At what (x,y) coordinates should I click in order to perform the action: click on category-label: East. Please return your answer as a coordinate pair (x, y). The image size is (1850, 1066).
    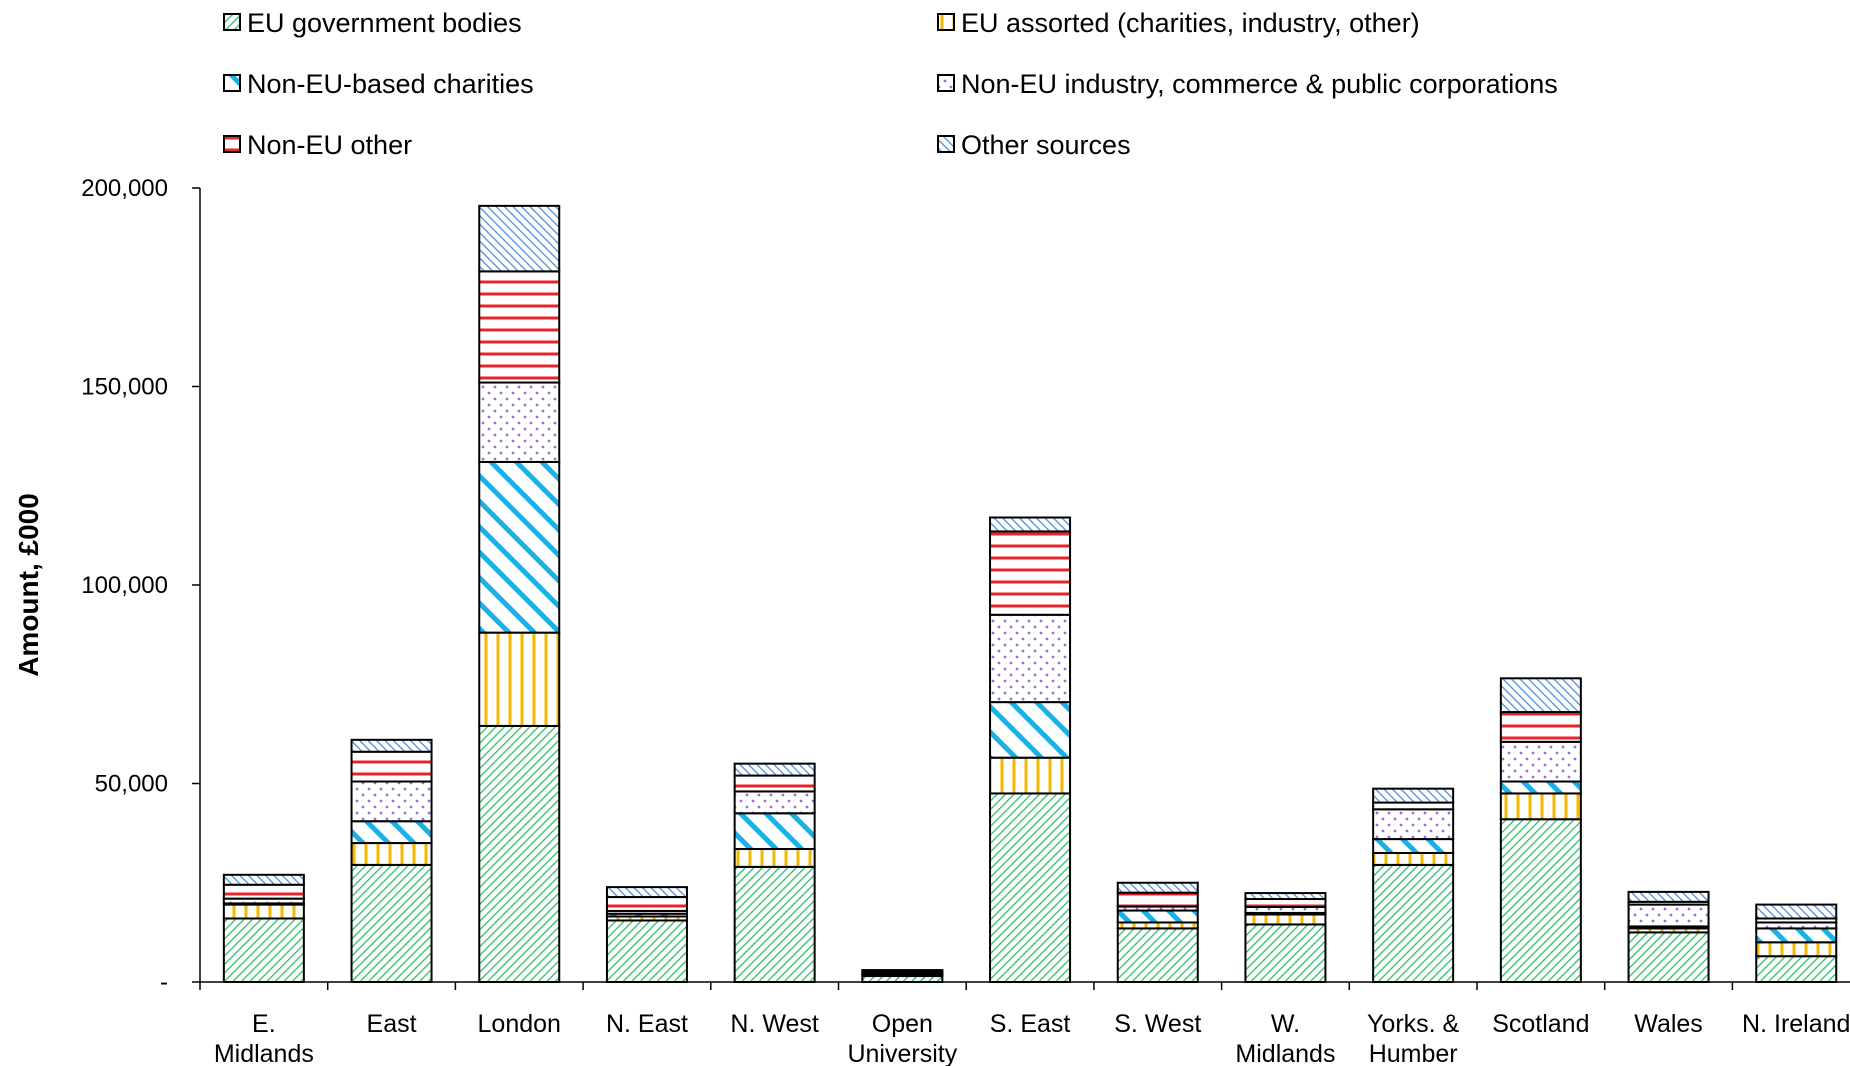
    Looking at the image, I should click on (392, 1024).